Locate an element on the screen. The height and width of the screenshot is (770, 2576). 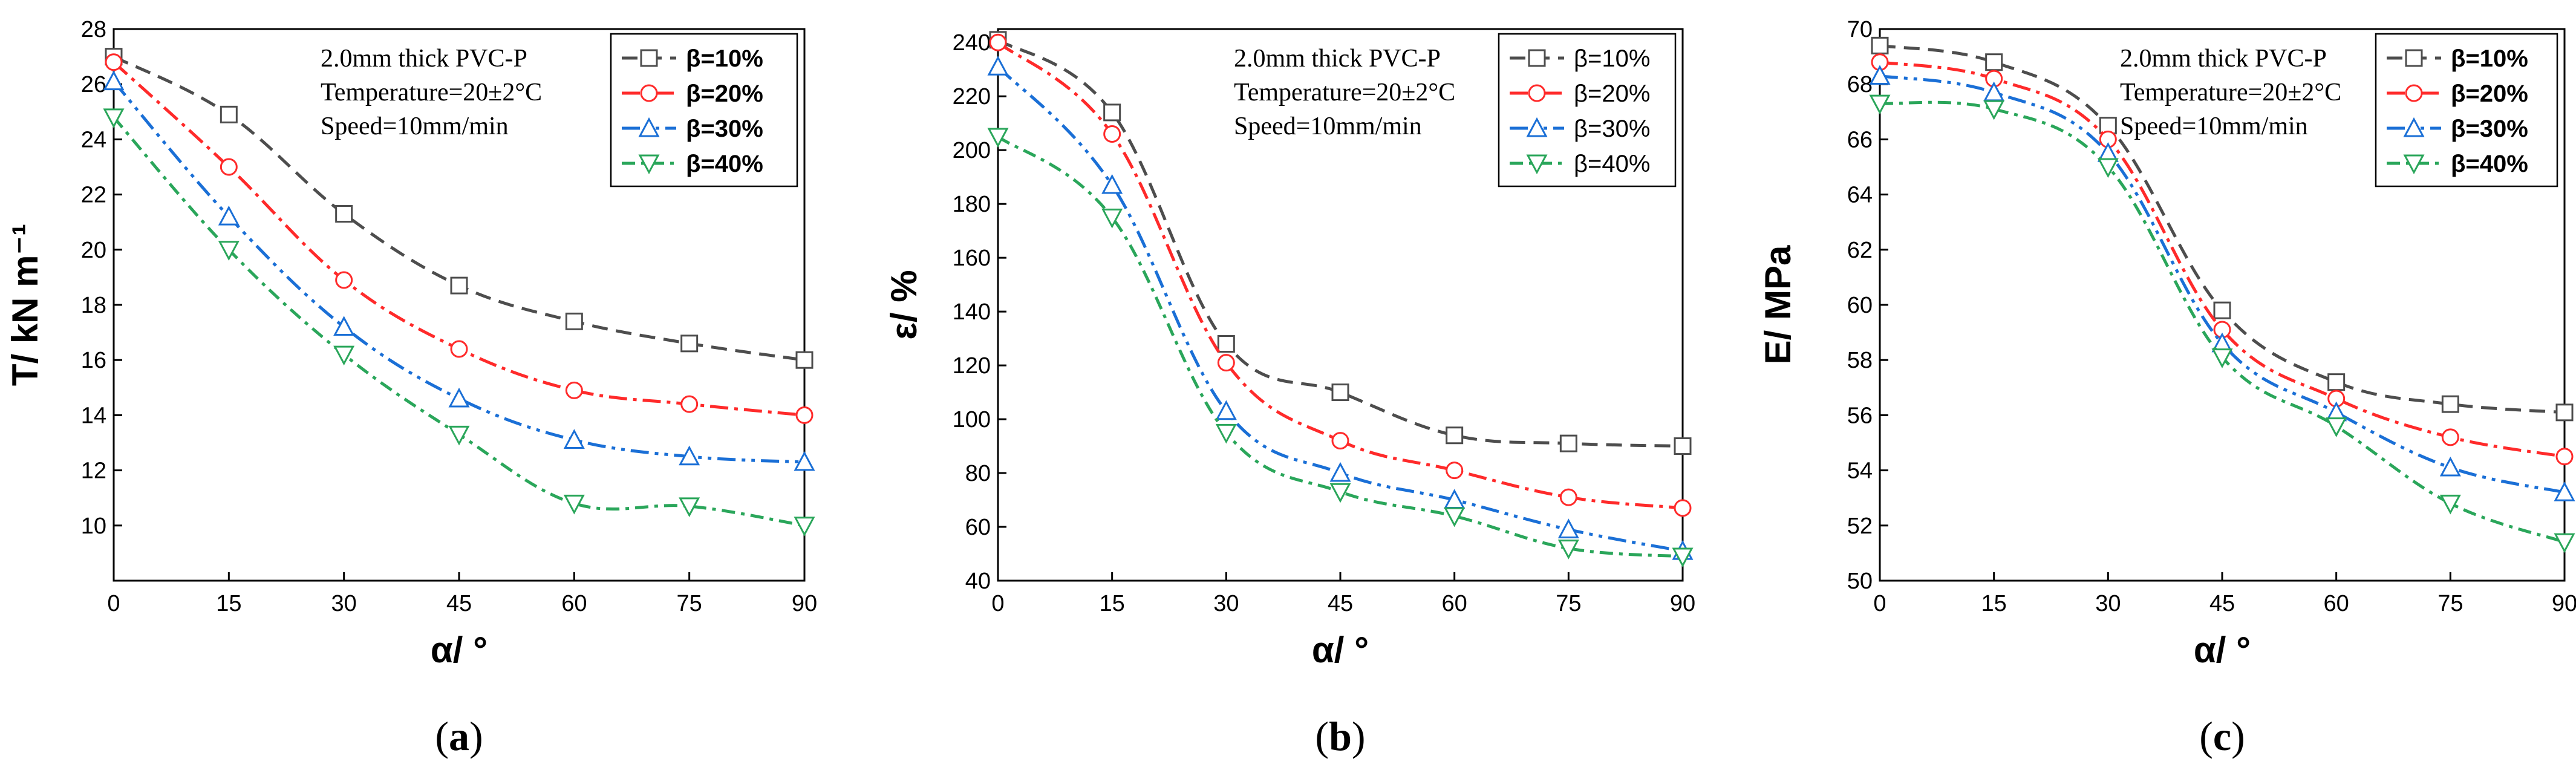
y-tick-label: 200 is located at coordinates (972, 150).